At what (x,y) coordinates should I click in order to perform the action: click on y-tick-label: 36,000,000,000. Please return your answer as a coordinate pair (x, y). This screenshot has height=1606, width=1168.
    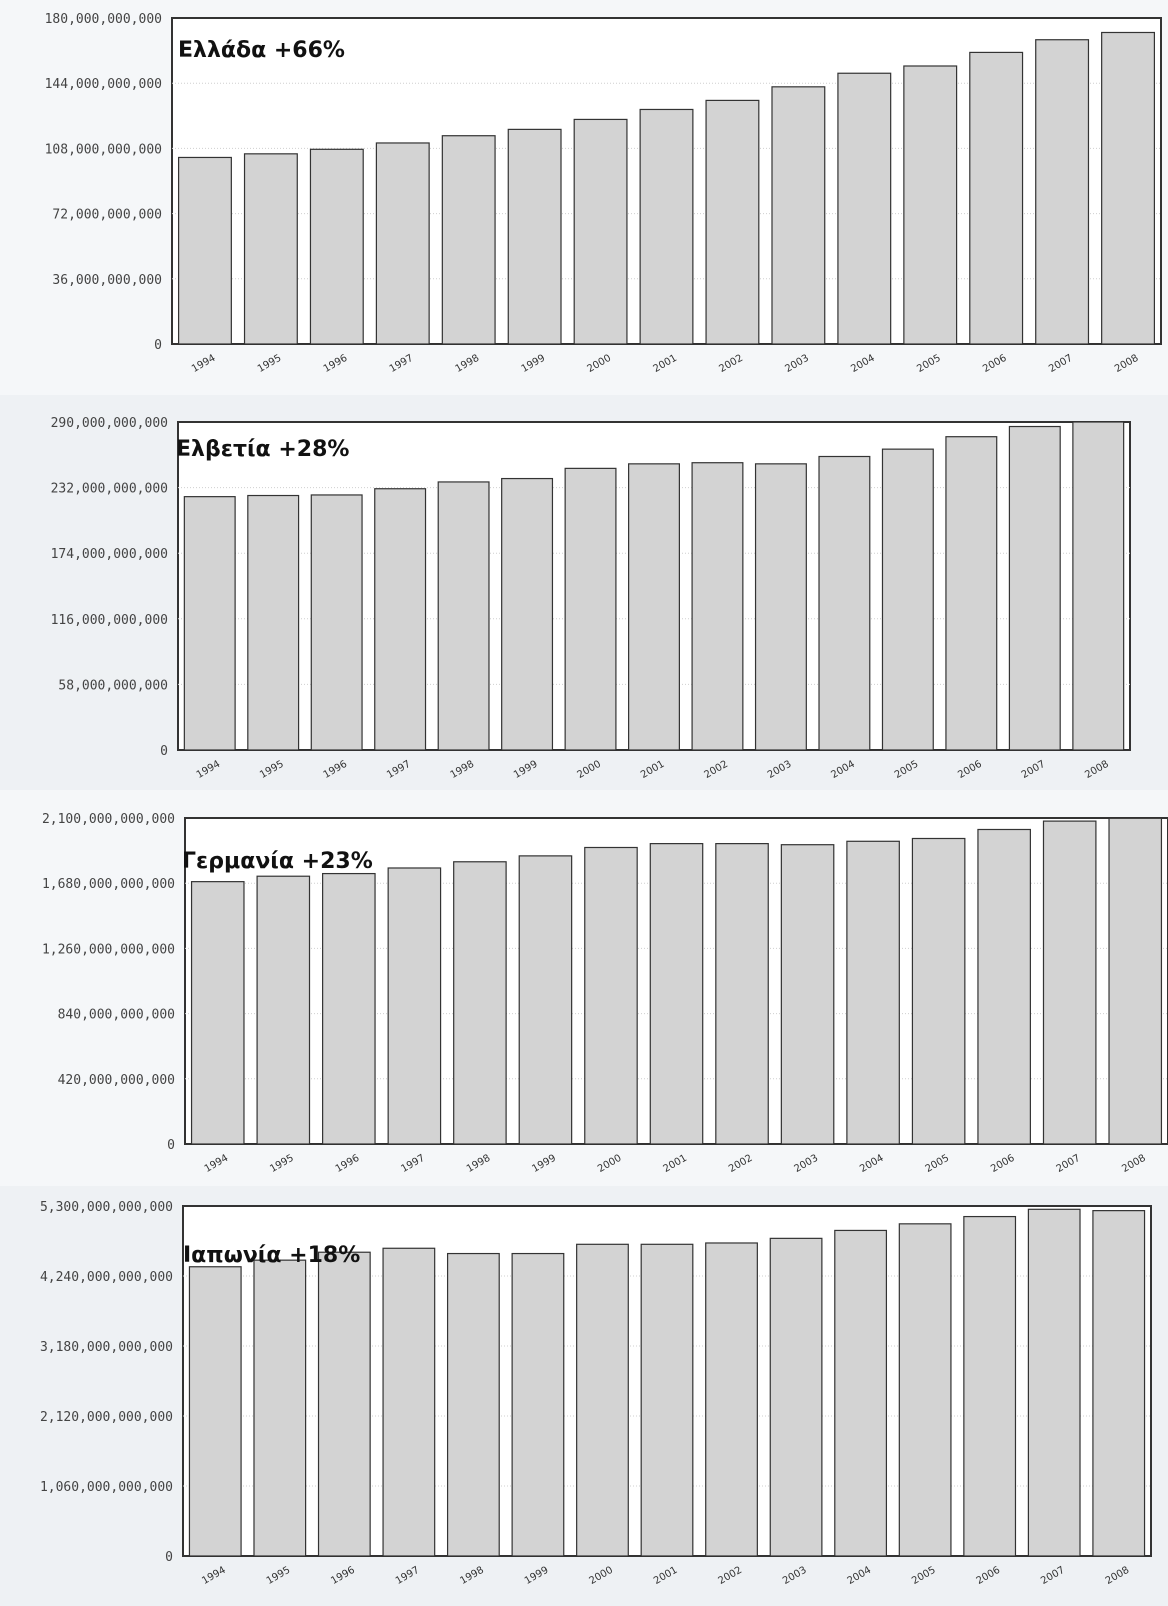
    Looking at the image, I should click on (107, 280).